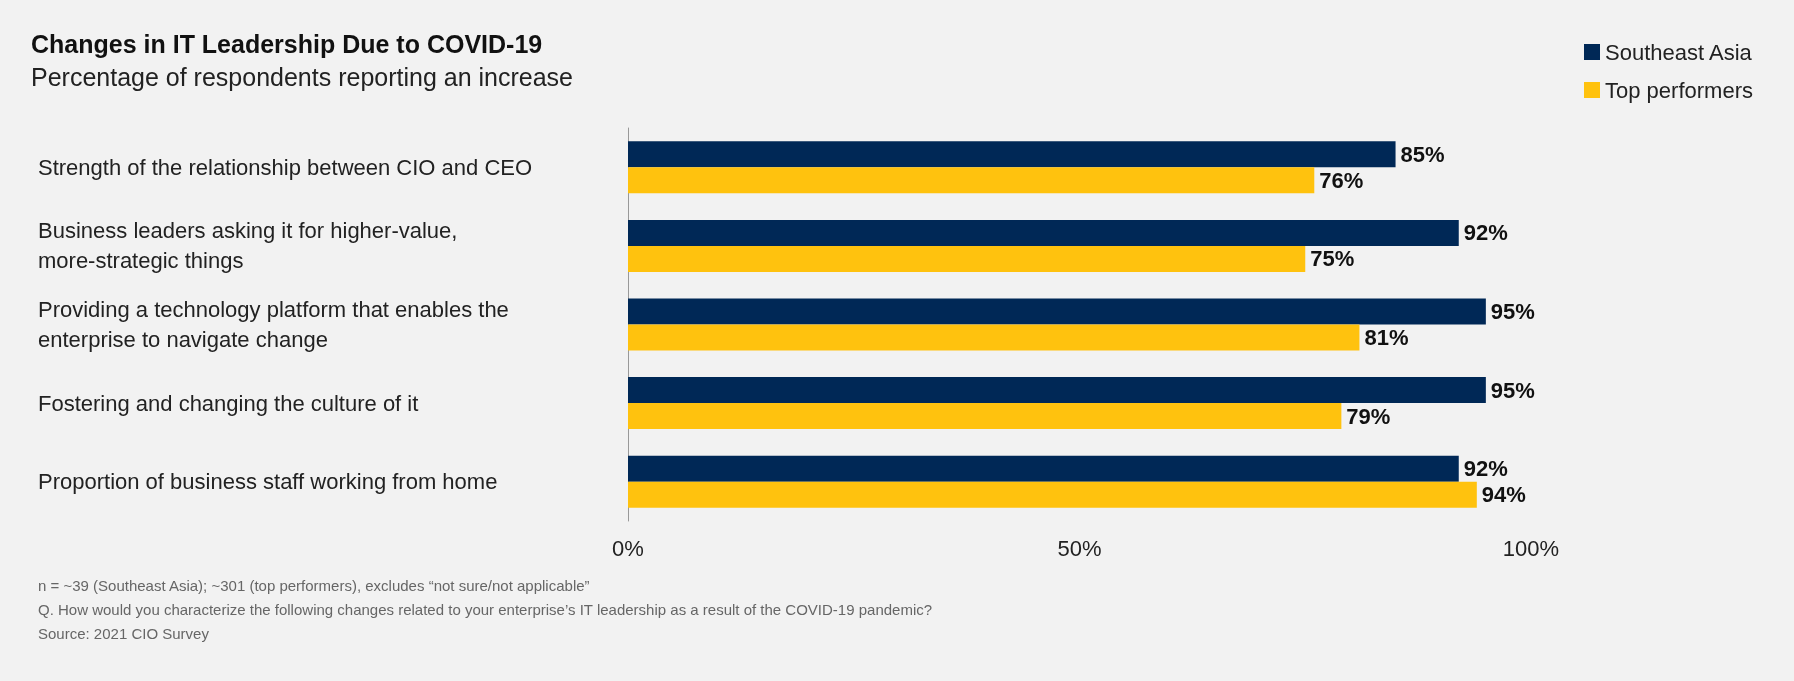  What do you see at coordinates (285, 167) in the screenshot?
I see `y-tick-label: Strength of the relationship between CIO and CEO` at bounding box center [285, 167].